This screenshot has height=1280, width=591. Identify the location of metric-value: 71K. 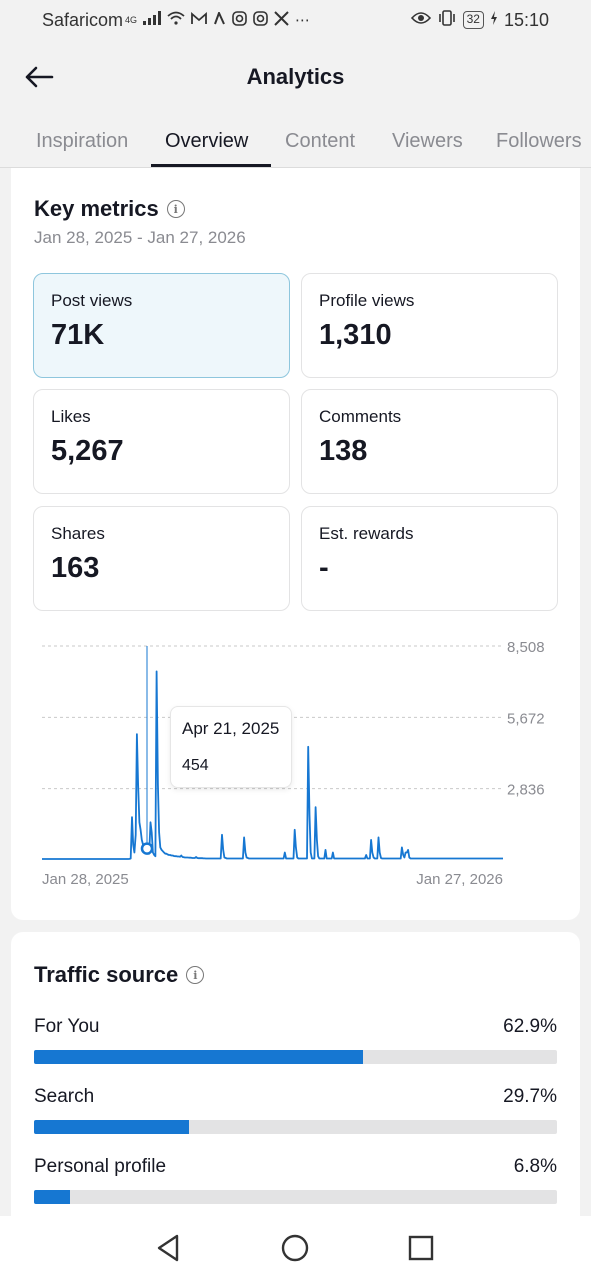
(78, 335).